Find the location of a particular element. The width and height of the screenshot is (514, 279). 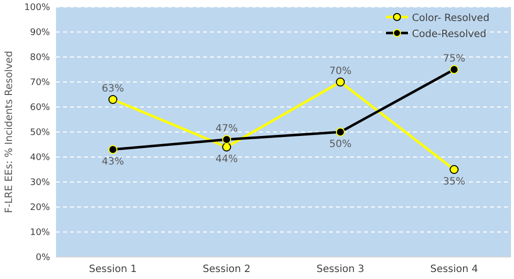

y-tick-label: 20% is located at coordinates (40, 207).